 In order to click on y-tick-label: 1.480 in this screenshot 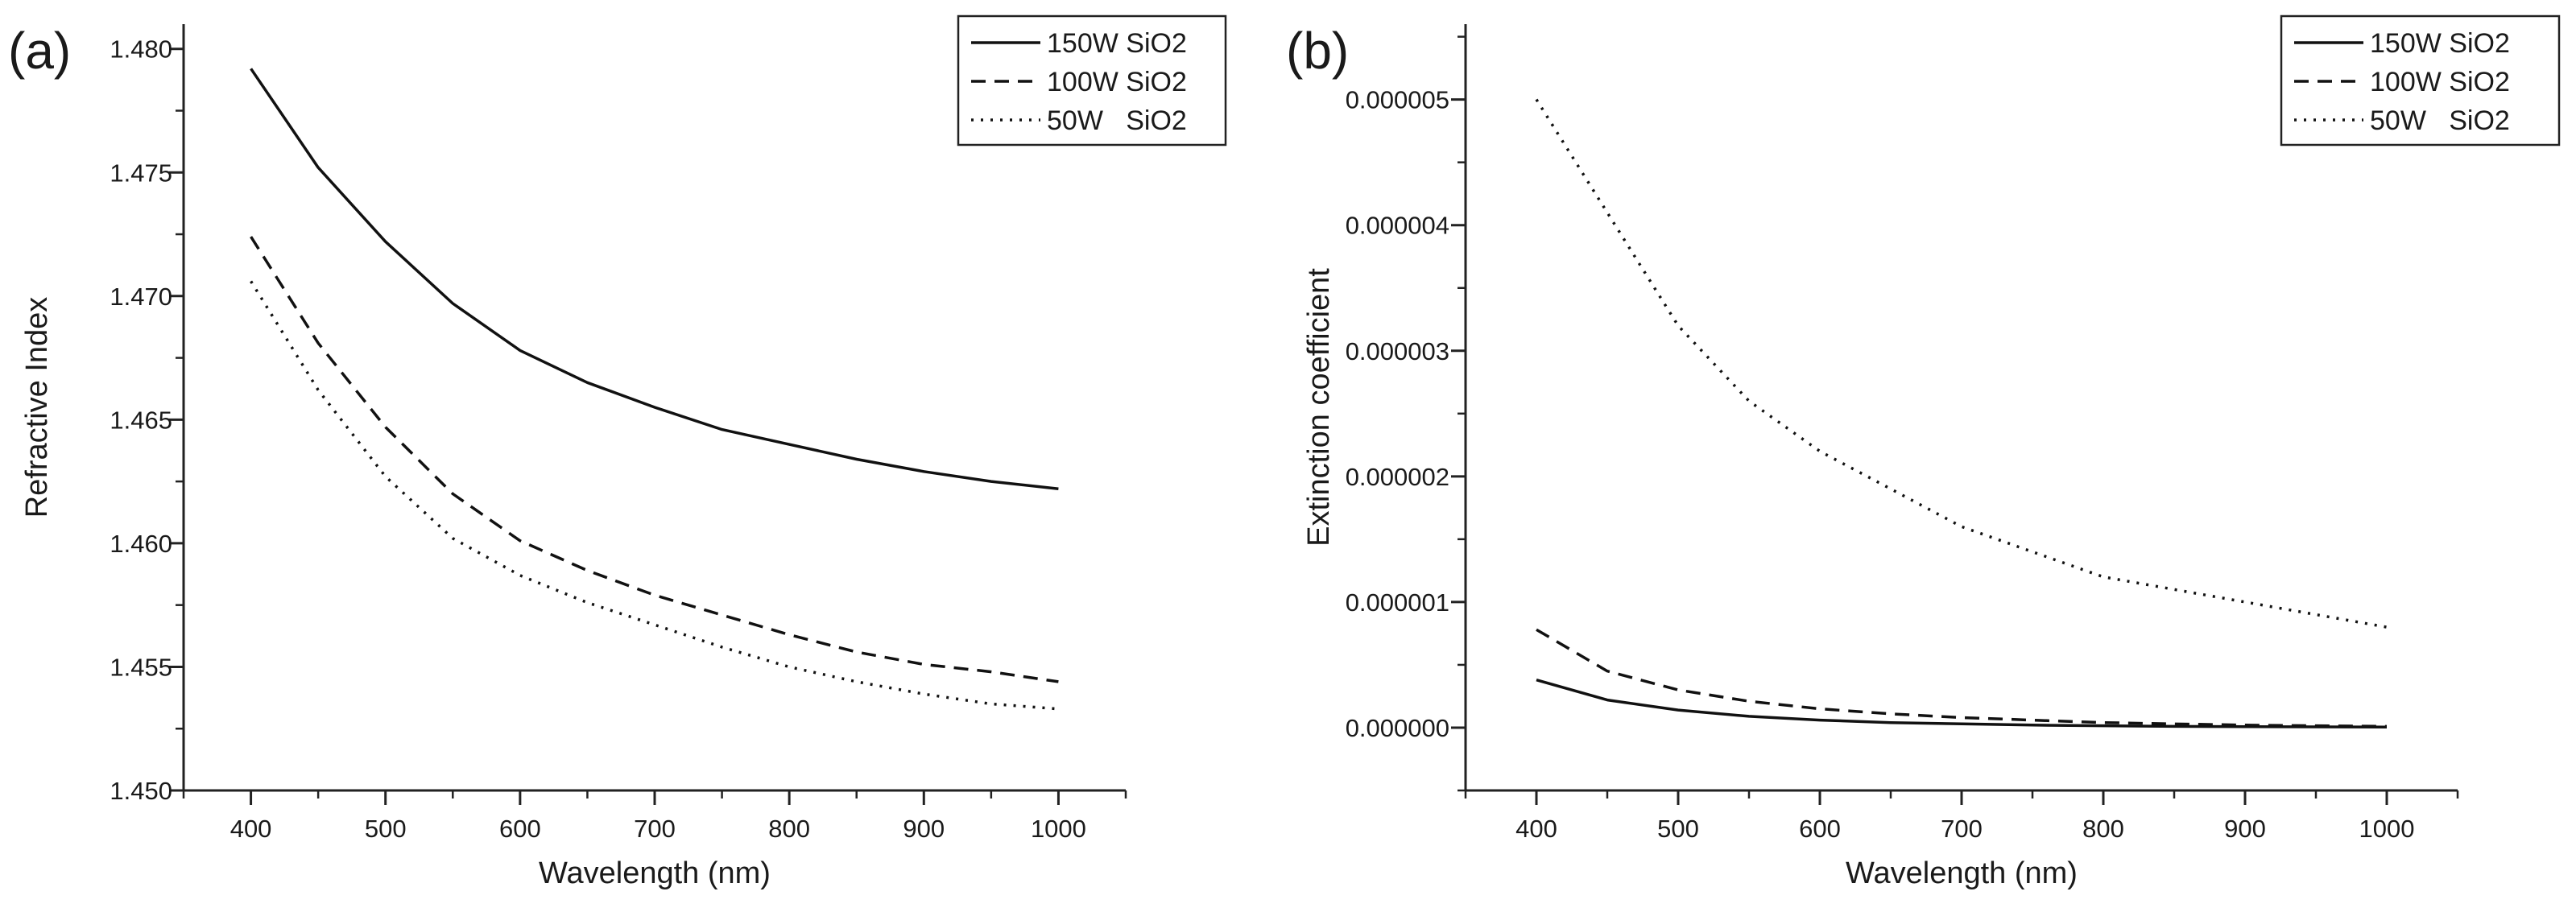, I will do `click(141, 49)`.